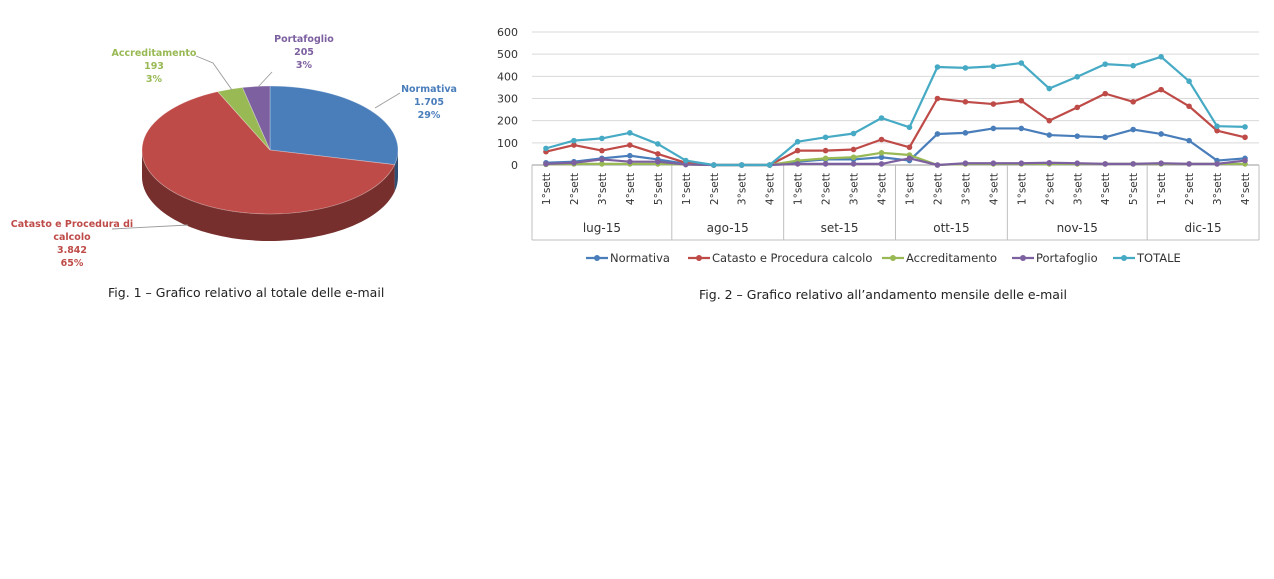 This screenshot has width=1274, height=579. I want to click on series-line-totale, so click(895, 111).